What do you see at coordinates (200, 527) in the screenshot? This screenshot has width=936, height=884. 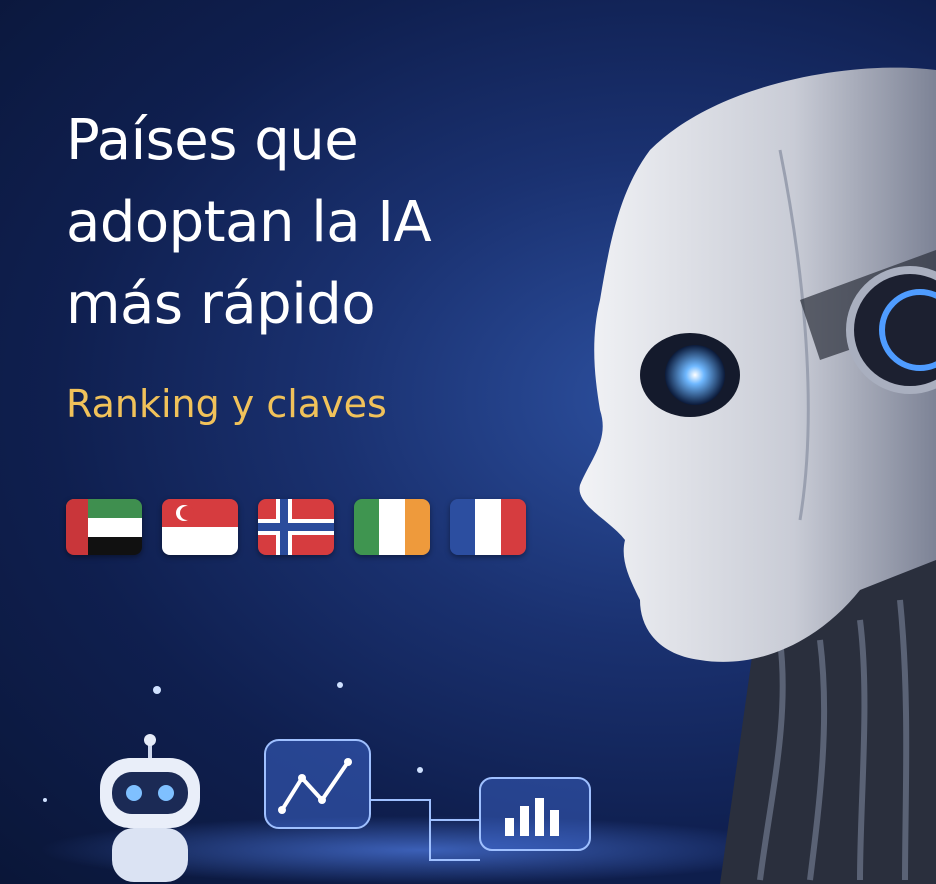 I see `singapore-flag-icon` at bounding box center [200, 527].